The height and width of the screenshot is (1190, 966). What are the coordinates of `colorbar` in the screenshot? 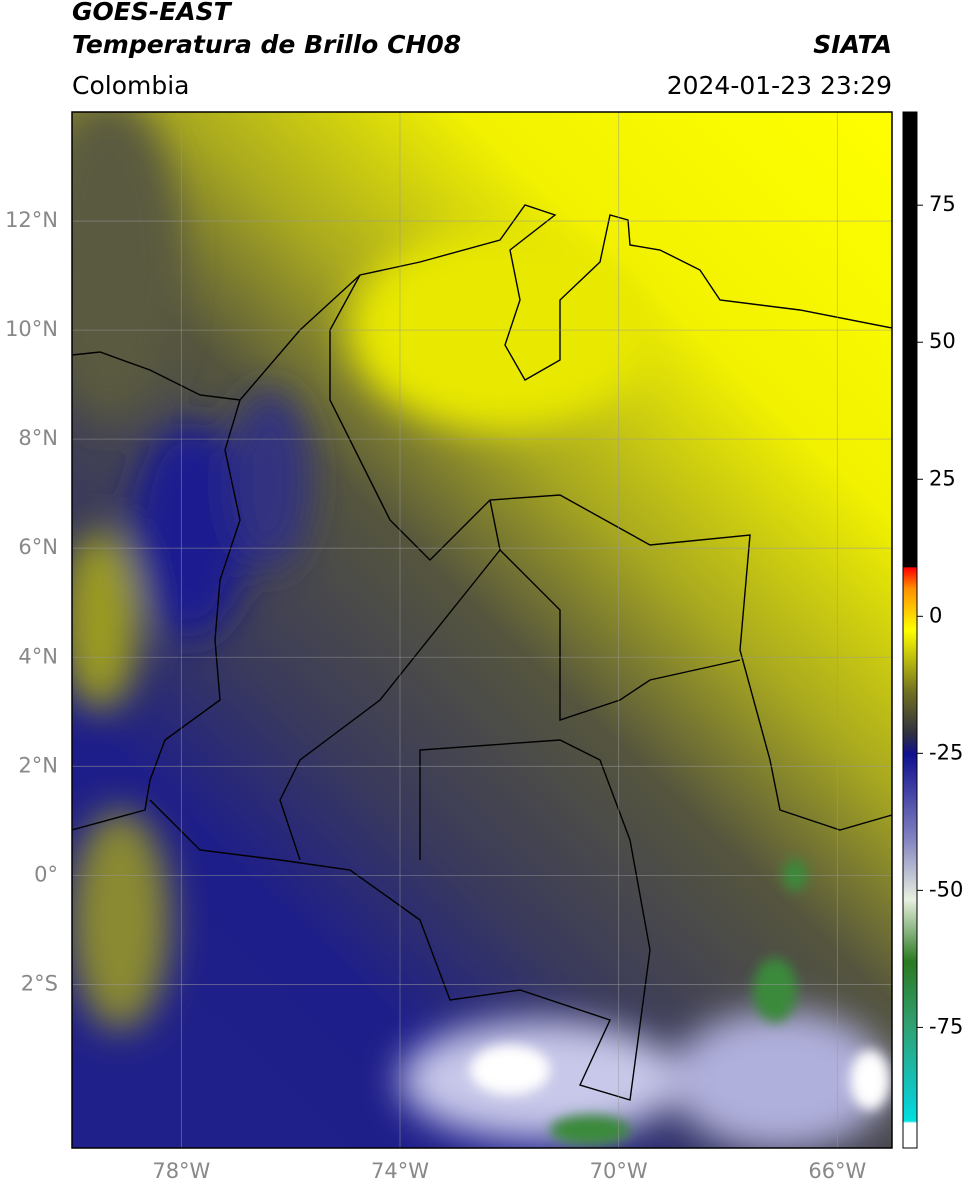 It's located at (910, 630).